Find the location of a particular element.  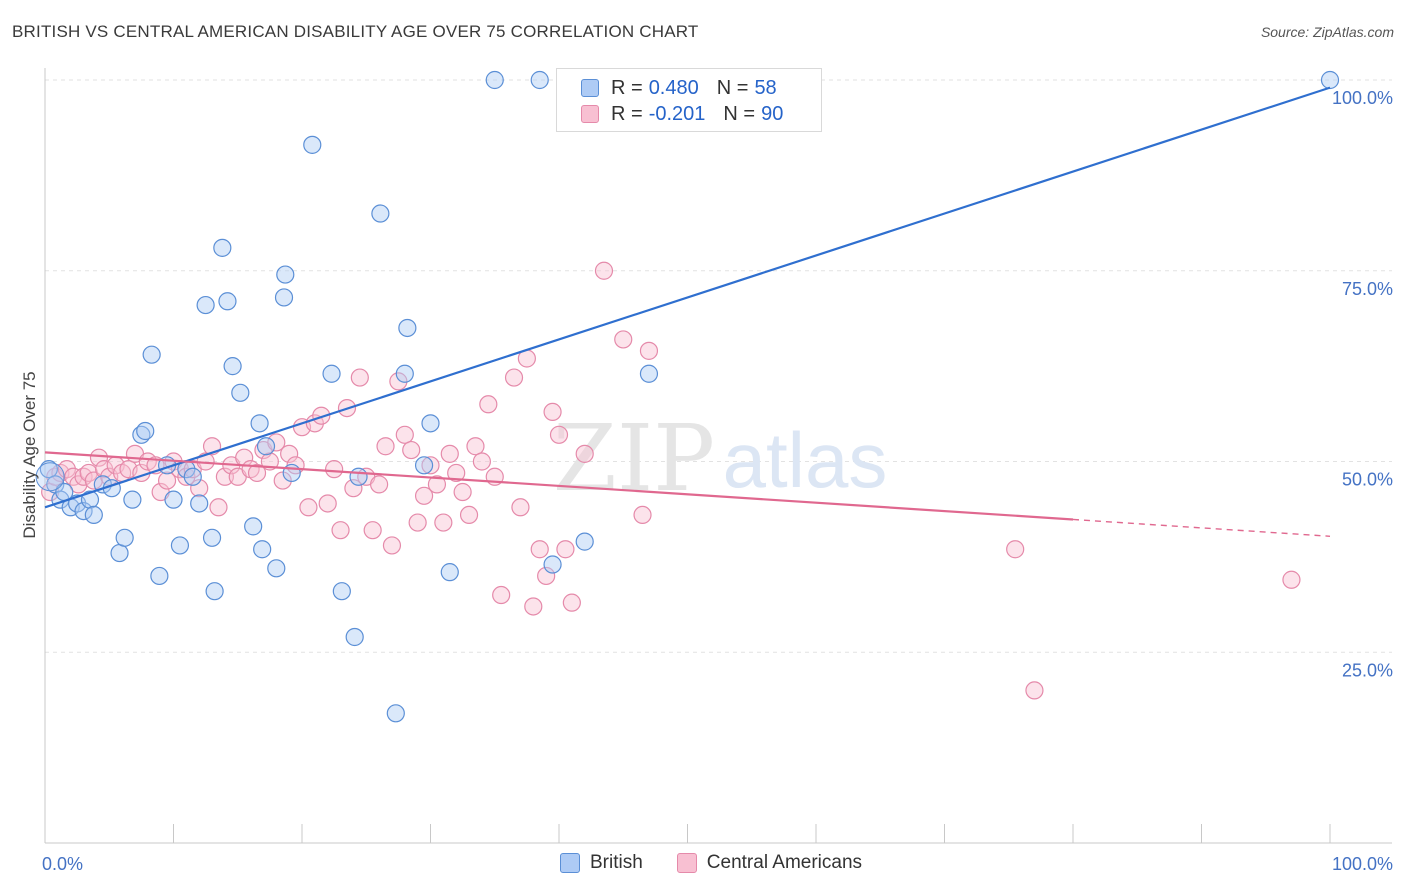

x-tick-label-max: 100.0% is located at coordinates (1362, 864).